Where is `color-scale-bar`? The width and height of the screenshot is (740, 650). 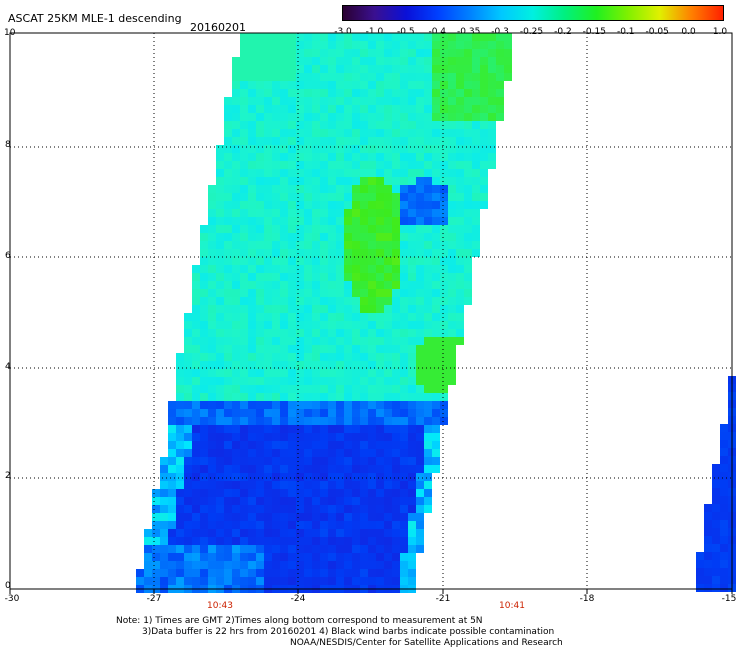
color-scale-bar is located at coordinates (533, 13).